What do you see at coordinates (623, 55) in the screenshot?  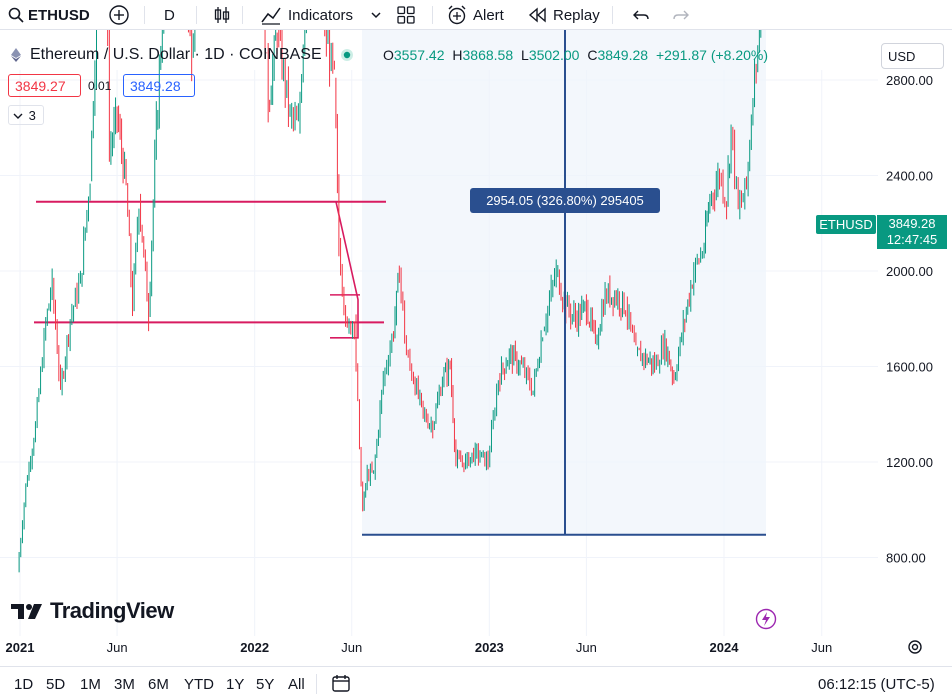 I see `close-value: 3849.28` at bounding box center [623, 55].